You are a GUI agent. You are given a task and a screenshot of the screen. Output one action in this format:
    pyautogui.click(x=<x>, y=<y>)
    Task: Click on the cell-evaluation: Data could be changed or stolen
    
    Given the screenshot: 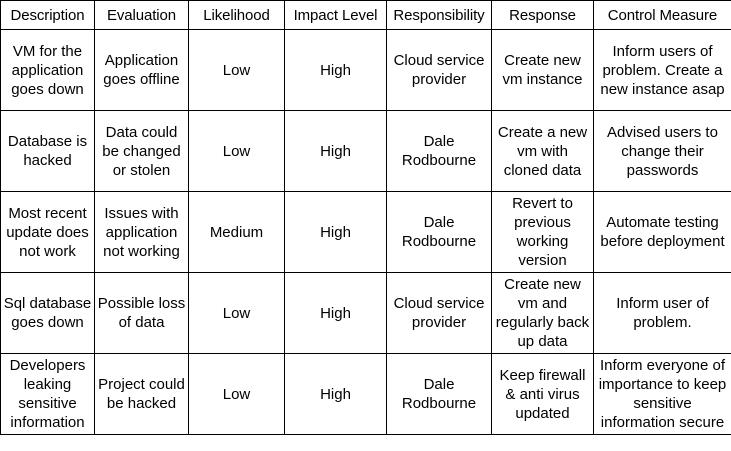 What is the action you would take?
    pyautogui.click(x=141, y=151)
    